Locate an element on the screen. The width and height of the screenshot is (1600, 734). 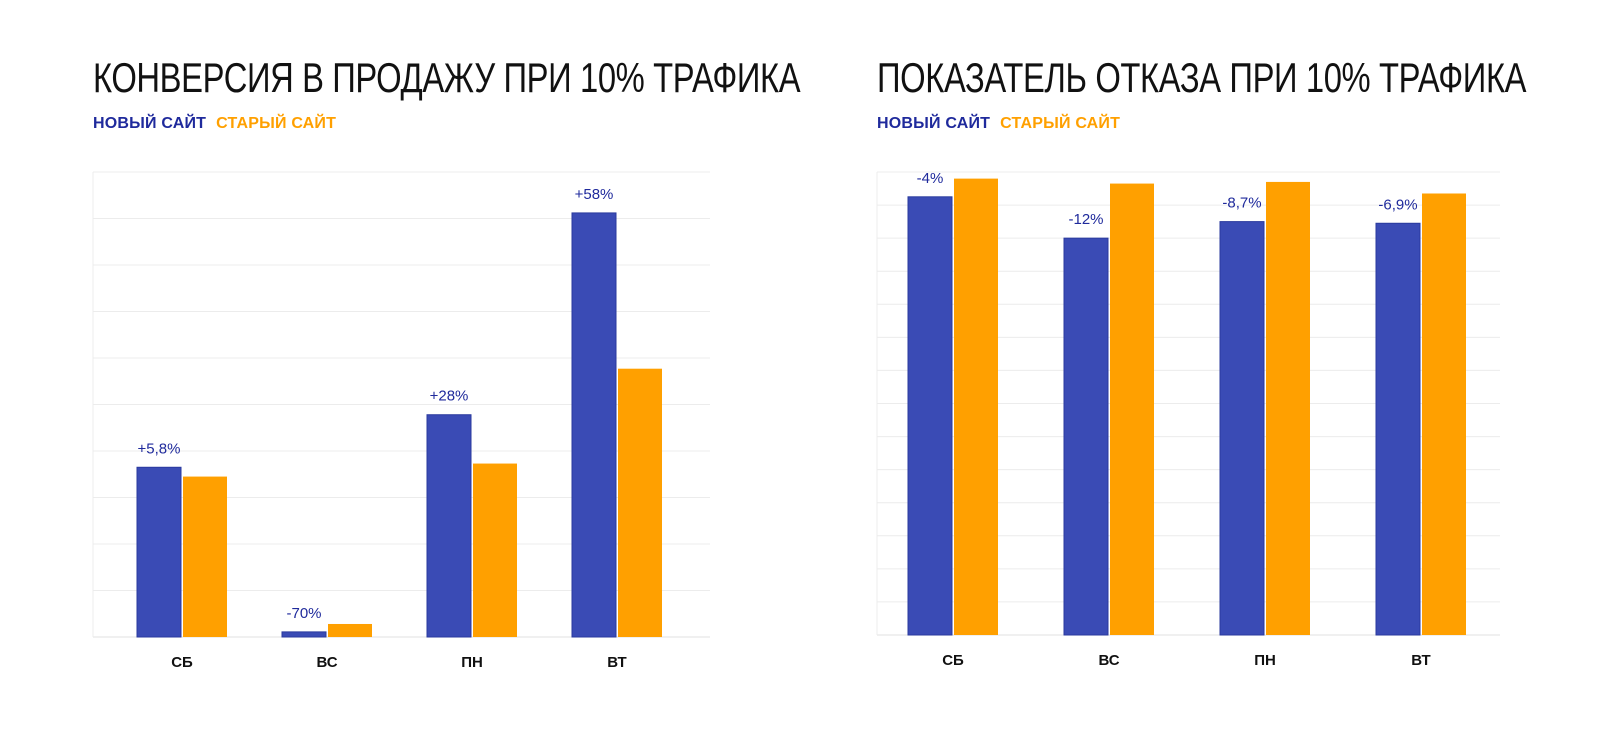
data-label: -8,7% is located at coordinates (1241, 203).